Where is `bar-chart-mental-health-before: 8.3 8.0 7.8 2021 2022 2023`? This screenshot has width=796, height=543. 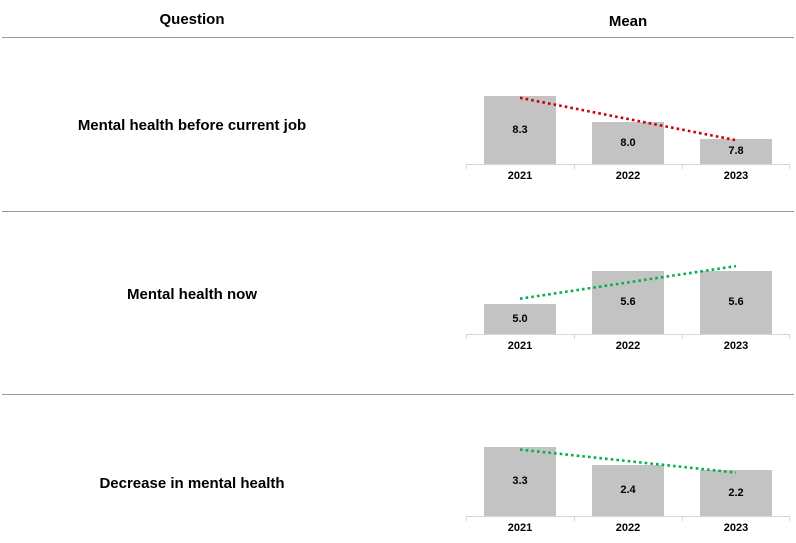
bar-chart-mental-health-before: 8.3 8.0 7.8 2021 2022 2023 is located at coordinates (628, 125).